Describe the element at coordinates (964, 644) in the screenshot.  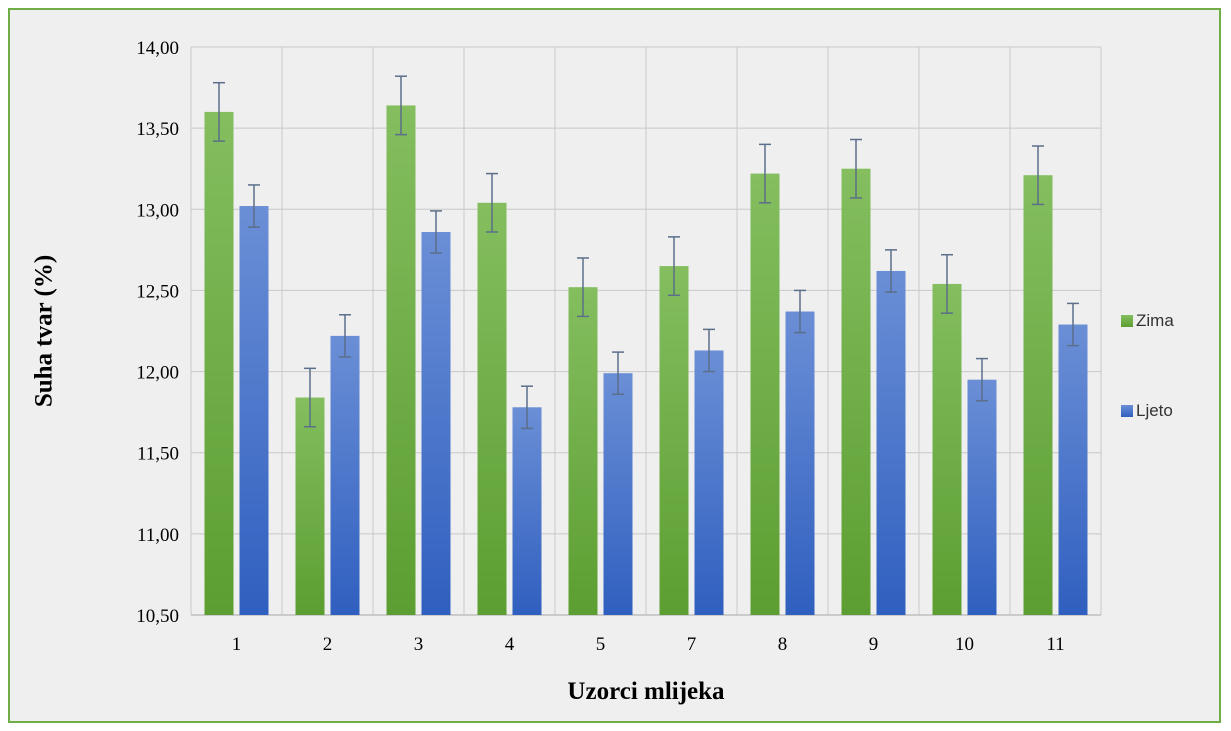
I see `x-tick-label: 10` at that location.